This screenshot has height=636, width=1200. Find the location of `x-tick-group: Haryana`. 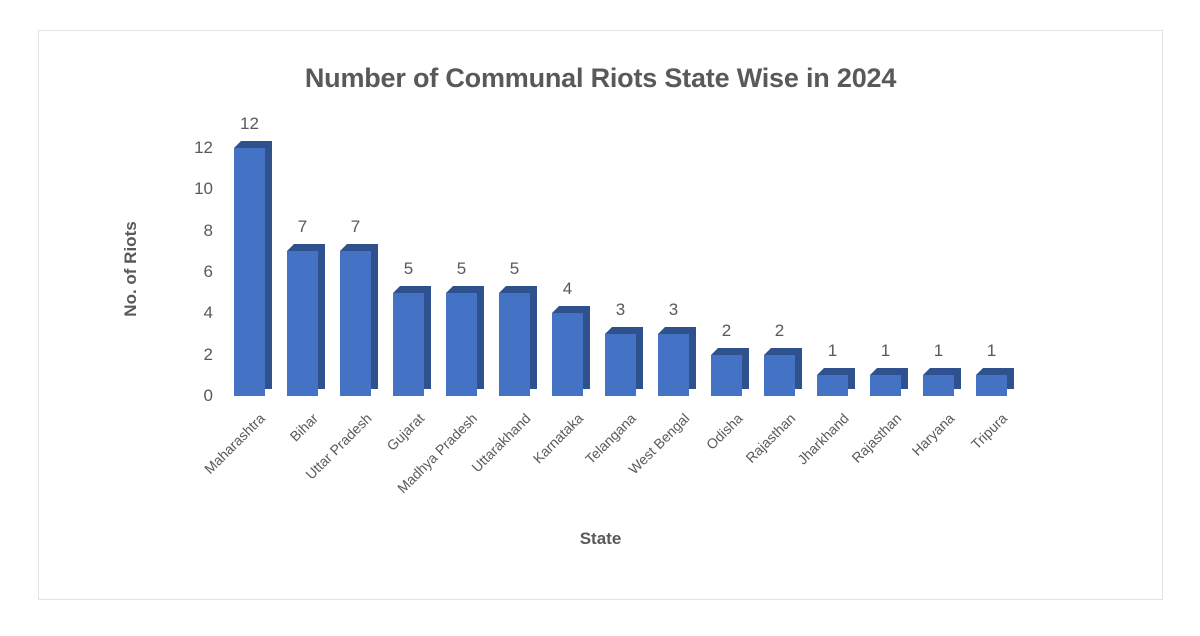

x-tick-group: Haryana is located at coordinates (936, 461).